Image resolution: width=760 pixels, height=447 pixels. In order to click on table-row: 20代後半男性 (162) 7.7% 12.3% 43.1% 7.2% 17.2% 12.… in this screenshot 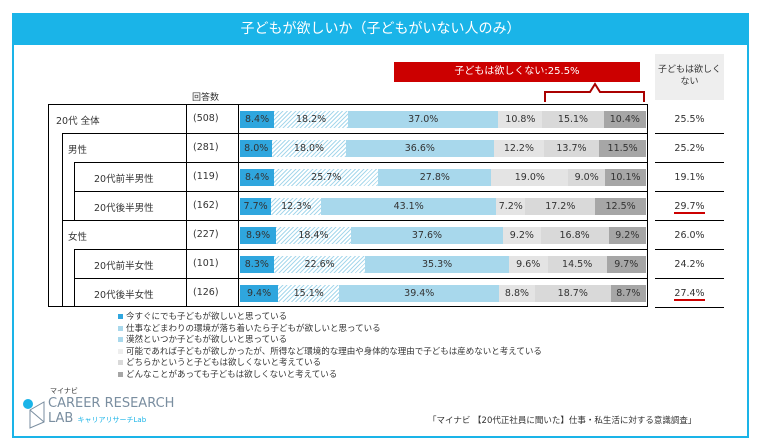, I will do `click(361, 205)`.